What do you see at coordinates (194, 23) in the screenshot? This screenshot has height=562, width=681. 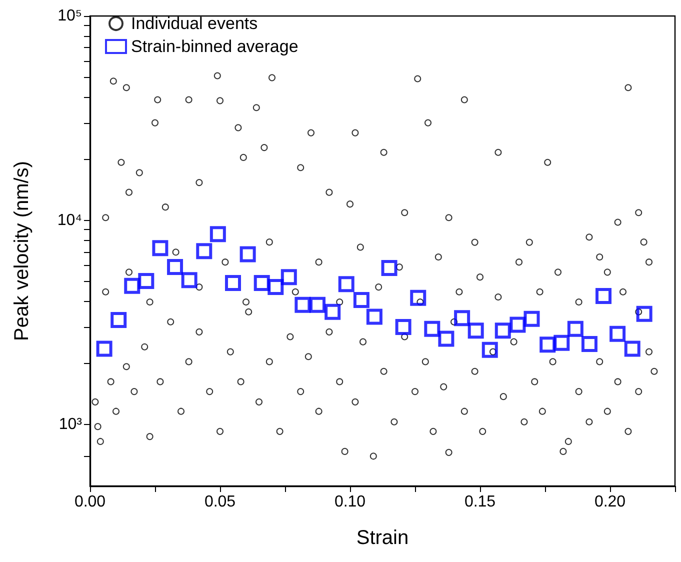 I see `legend-label: Individual events` at bounding box center [194, 23].